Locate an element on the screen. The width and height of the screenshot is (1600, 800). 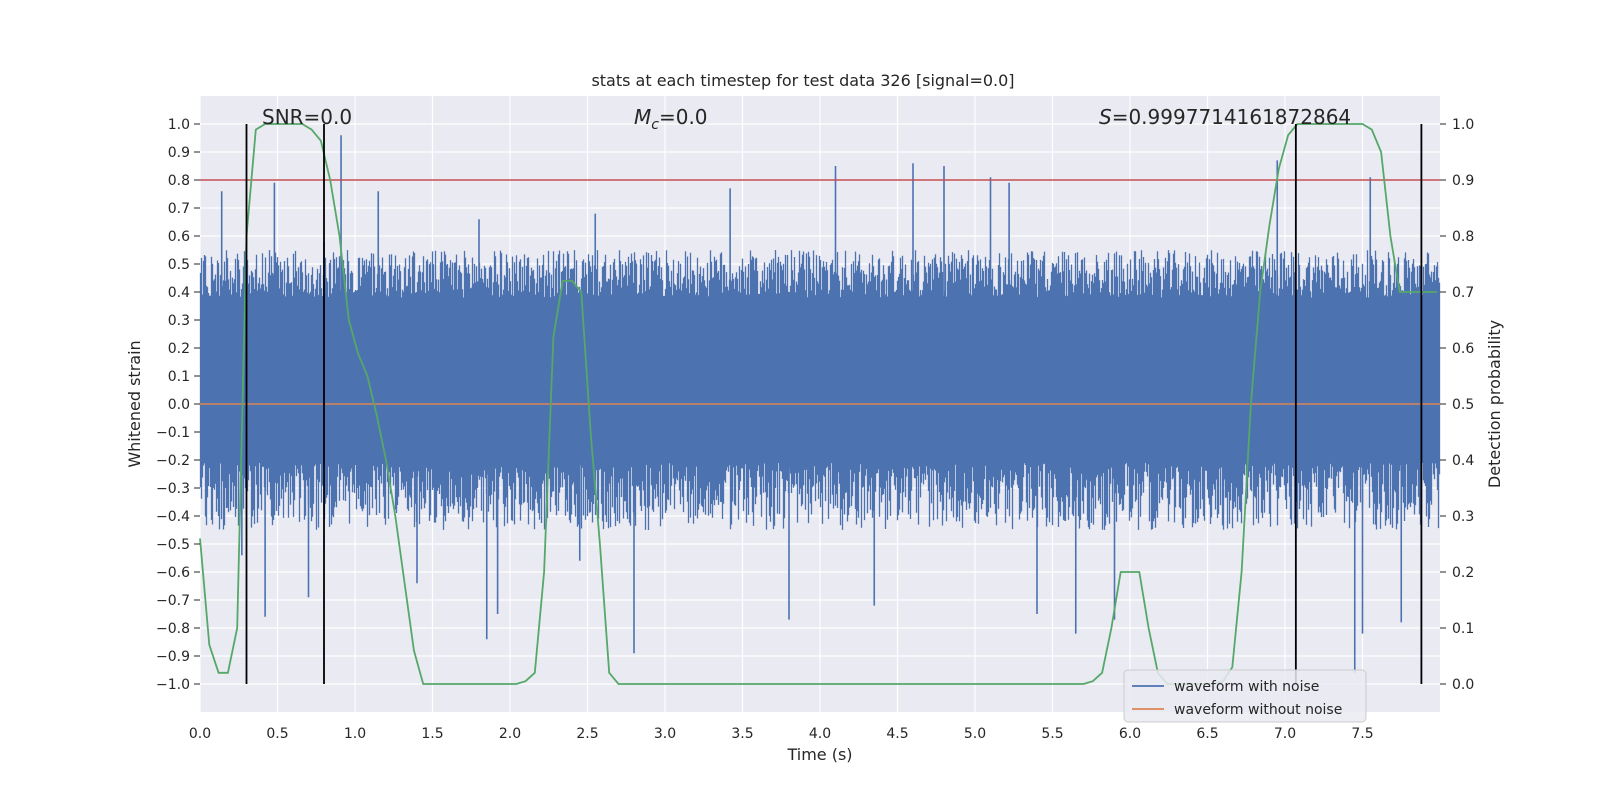
x-tick-label: 7.0 is located at coordinates (1285, 734).